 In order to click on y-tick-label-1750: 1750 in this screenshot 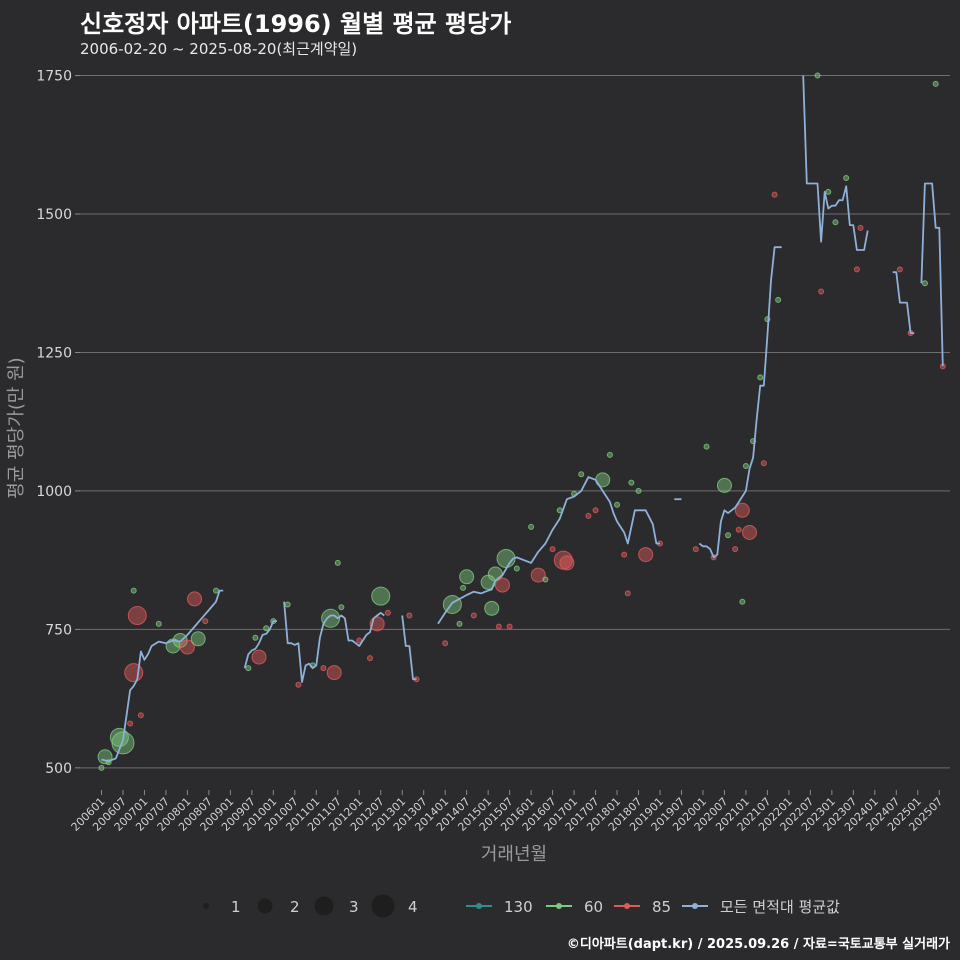, I will do `click(54, 77)`.